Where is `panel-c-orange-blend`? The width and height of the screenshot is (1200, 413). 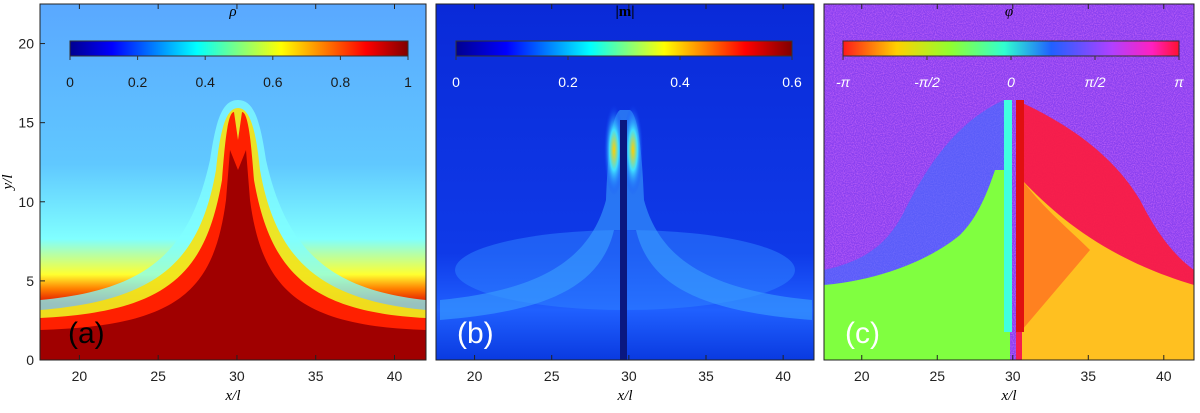
panel-c-orange-blend is located at coordinates (1056, 255).